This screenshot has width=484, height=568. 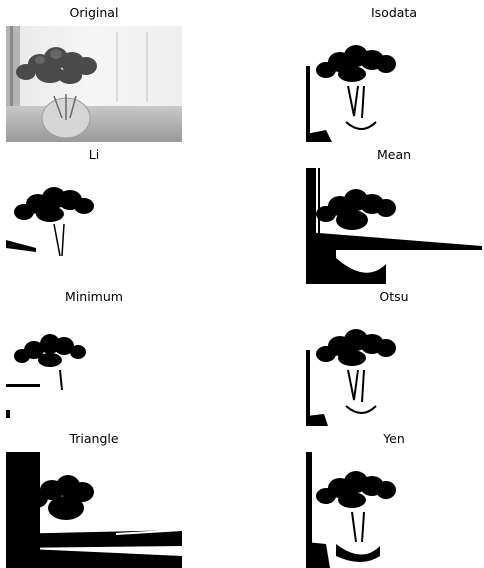 What do you see at coordinates (94, 226) in the screenshot?
I see `image-li` at bounding box center [94, 226].